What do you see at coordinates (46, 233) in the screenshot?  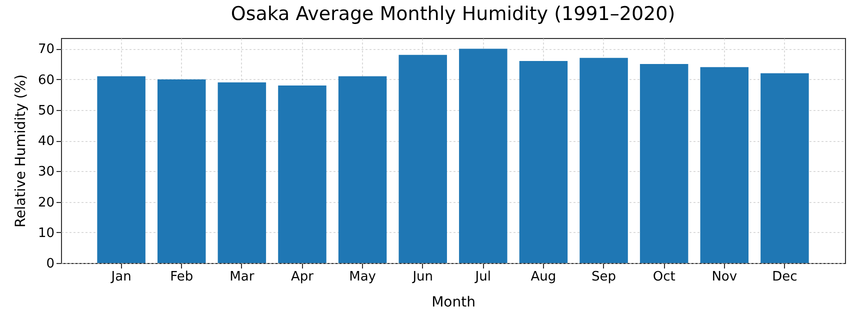 I see `y-tick-label: 10` at bounding box center [46, 233].